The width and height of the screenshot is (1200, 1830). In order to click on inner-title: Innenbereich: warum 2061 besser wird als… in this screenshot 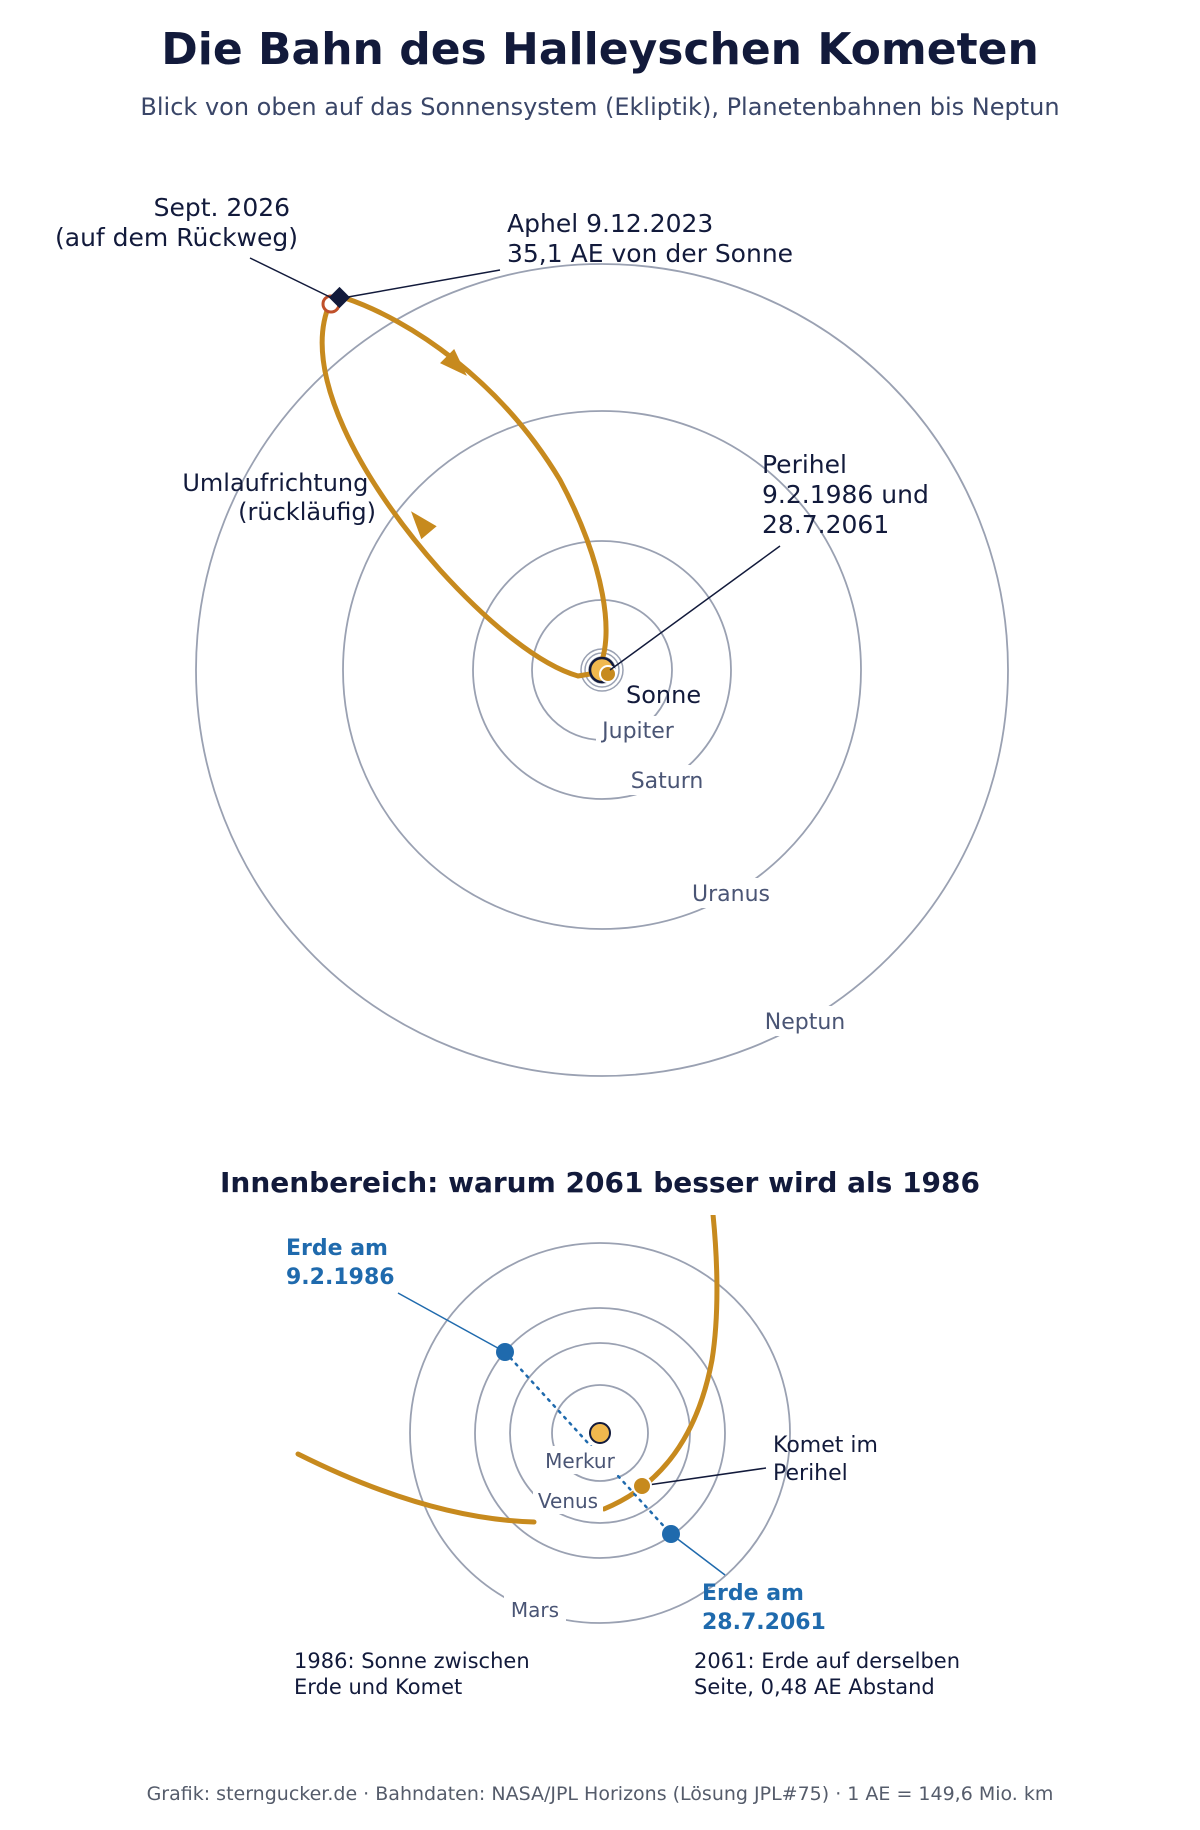, I will do `click(600, 1182)`.